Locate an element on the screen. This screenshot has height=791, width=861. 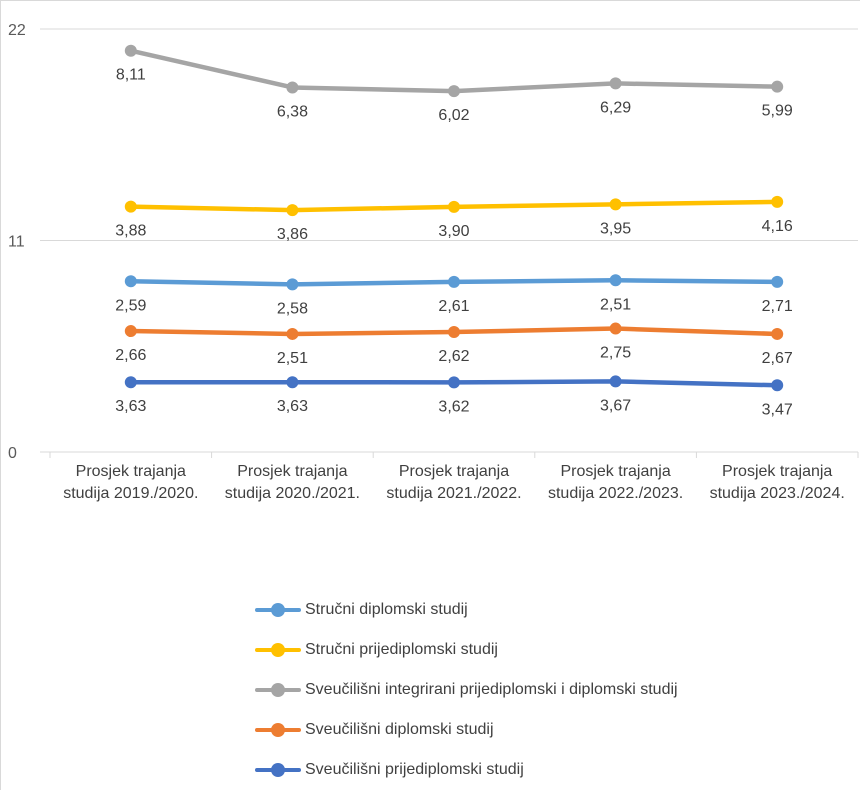
data-label: 2,59 is located at coordinates (130, 305).